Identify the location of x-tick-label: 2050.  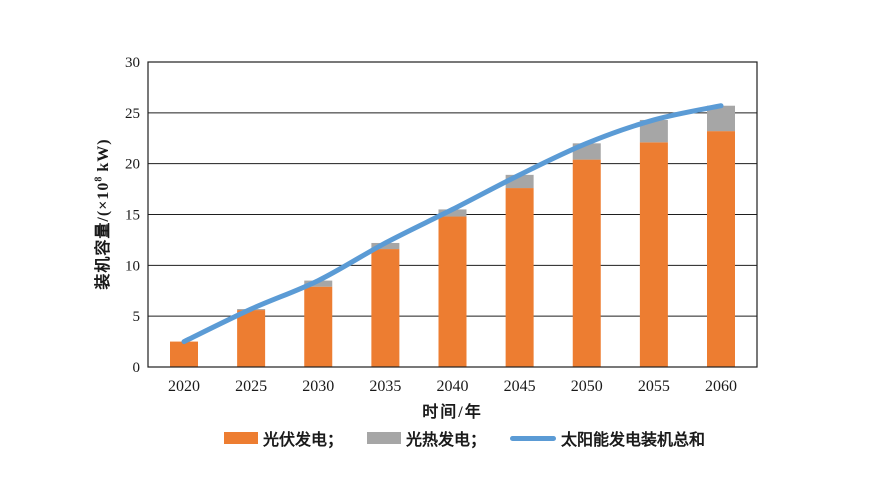
(587, 386).